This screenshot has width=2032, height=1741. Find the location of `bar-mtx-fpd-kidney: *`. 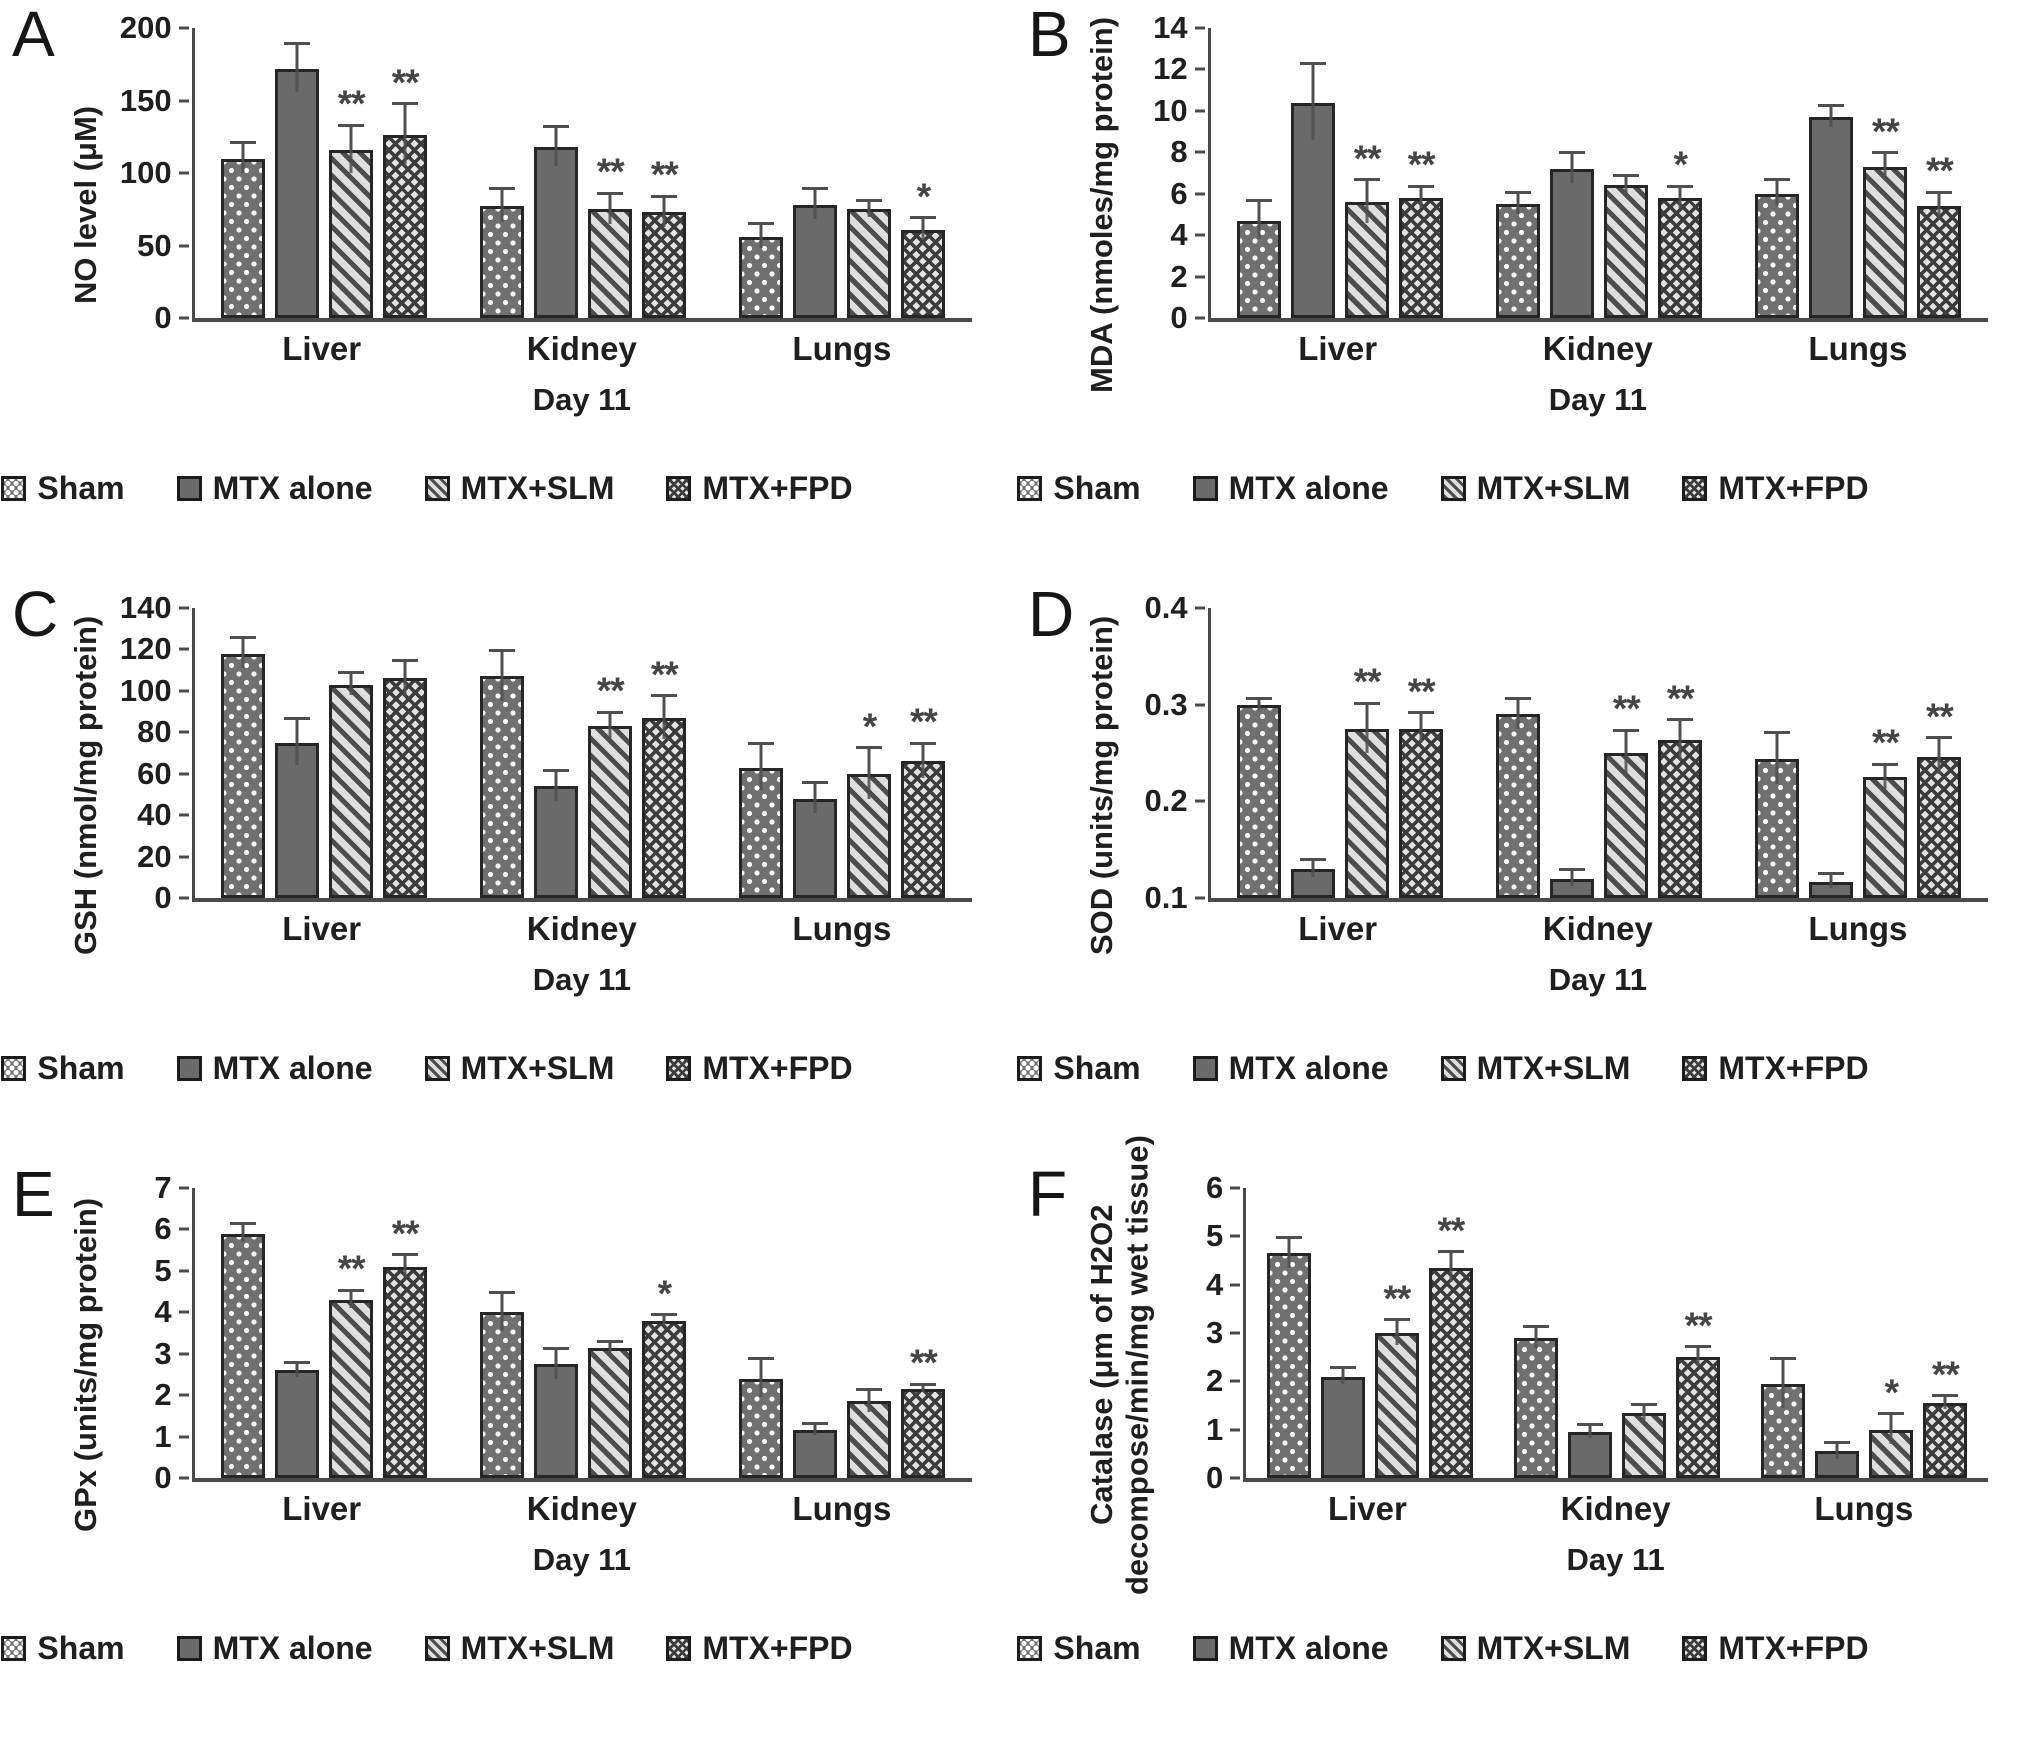

bar-mtx-fpd-kidney: * is located at coordinates (1680, 232).